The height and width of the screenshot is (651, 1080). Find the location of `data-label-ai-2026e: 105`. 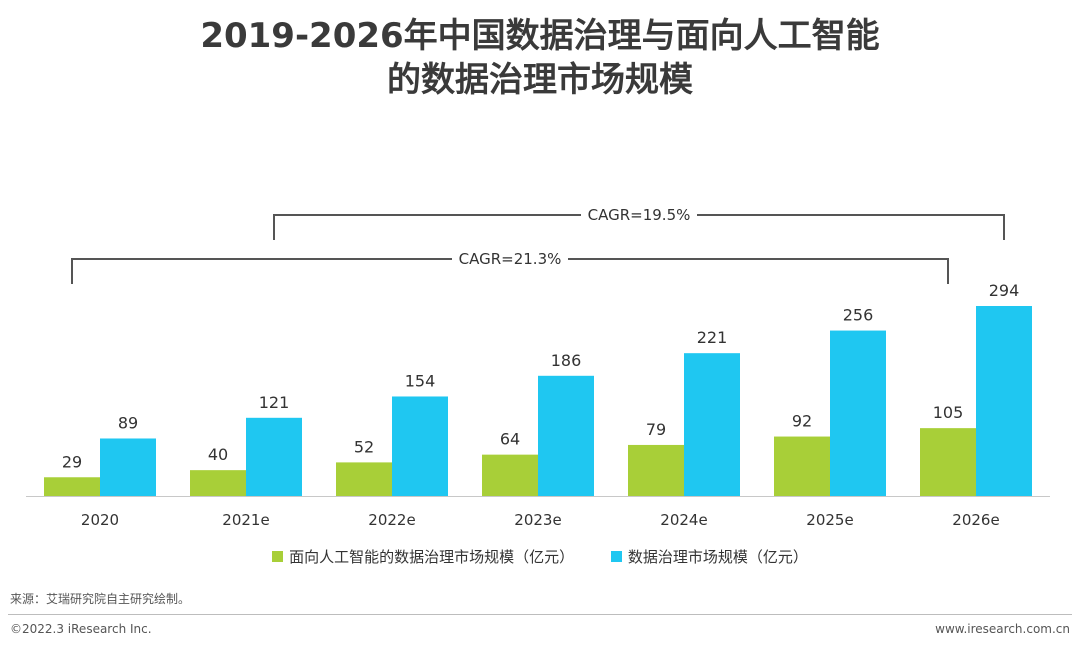

data-label-ai-2026e: 105 is located at coordinates (948, 412).